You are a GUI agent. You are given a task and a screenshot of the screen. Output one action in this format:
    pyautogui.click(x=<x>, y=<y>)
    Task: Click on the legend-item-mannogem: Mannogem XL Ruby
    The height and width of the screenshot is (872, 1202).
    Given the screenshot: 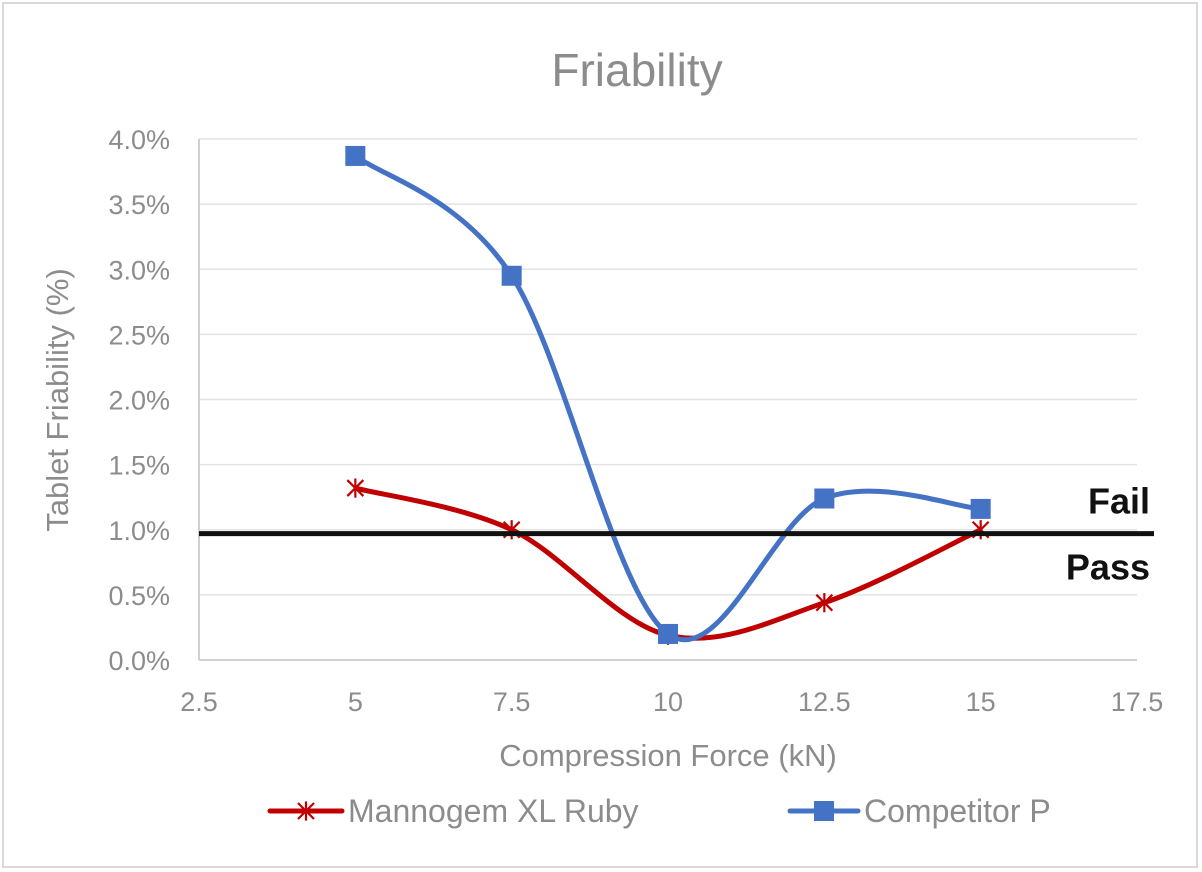 What is the action you would take?
    pyautogui.click(x=453, y=811)
    